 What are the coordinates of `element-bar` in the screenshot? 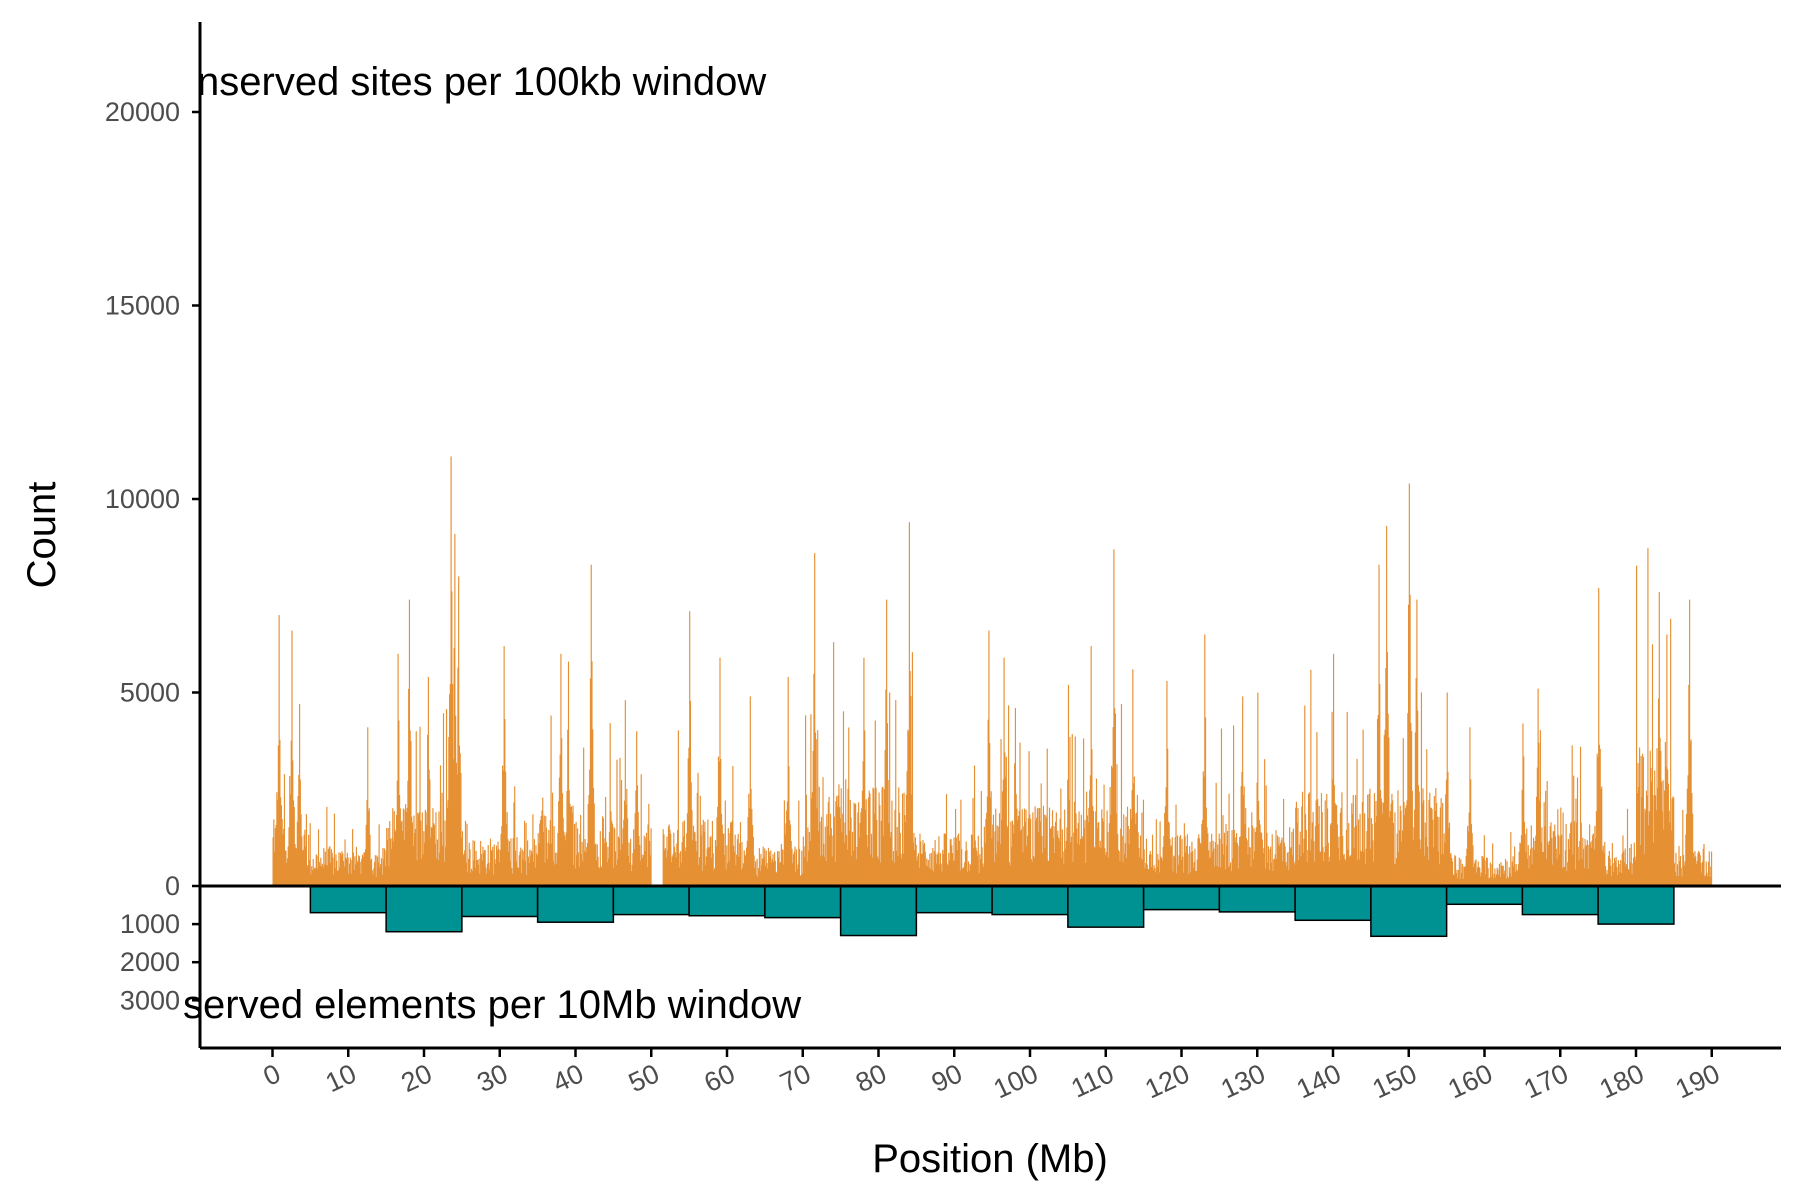 It's located at (1560, 900).